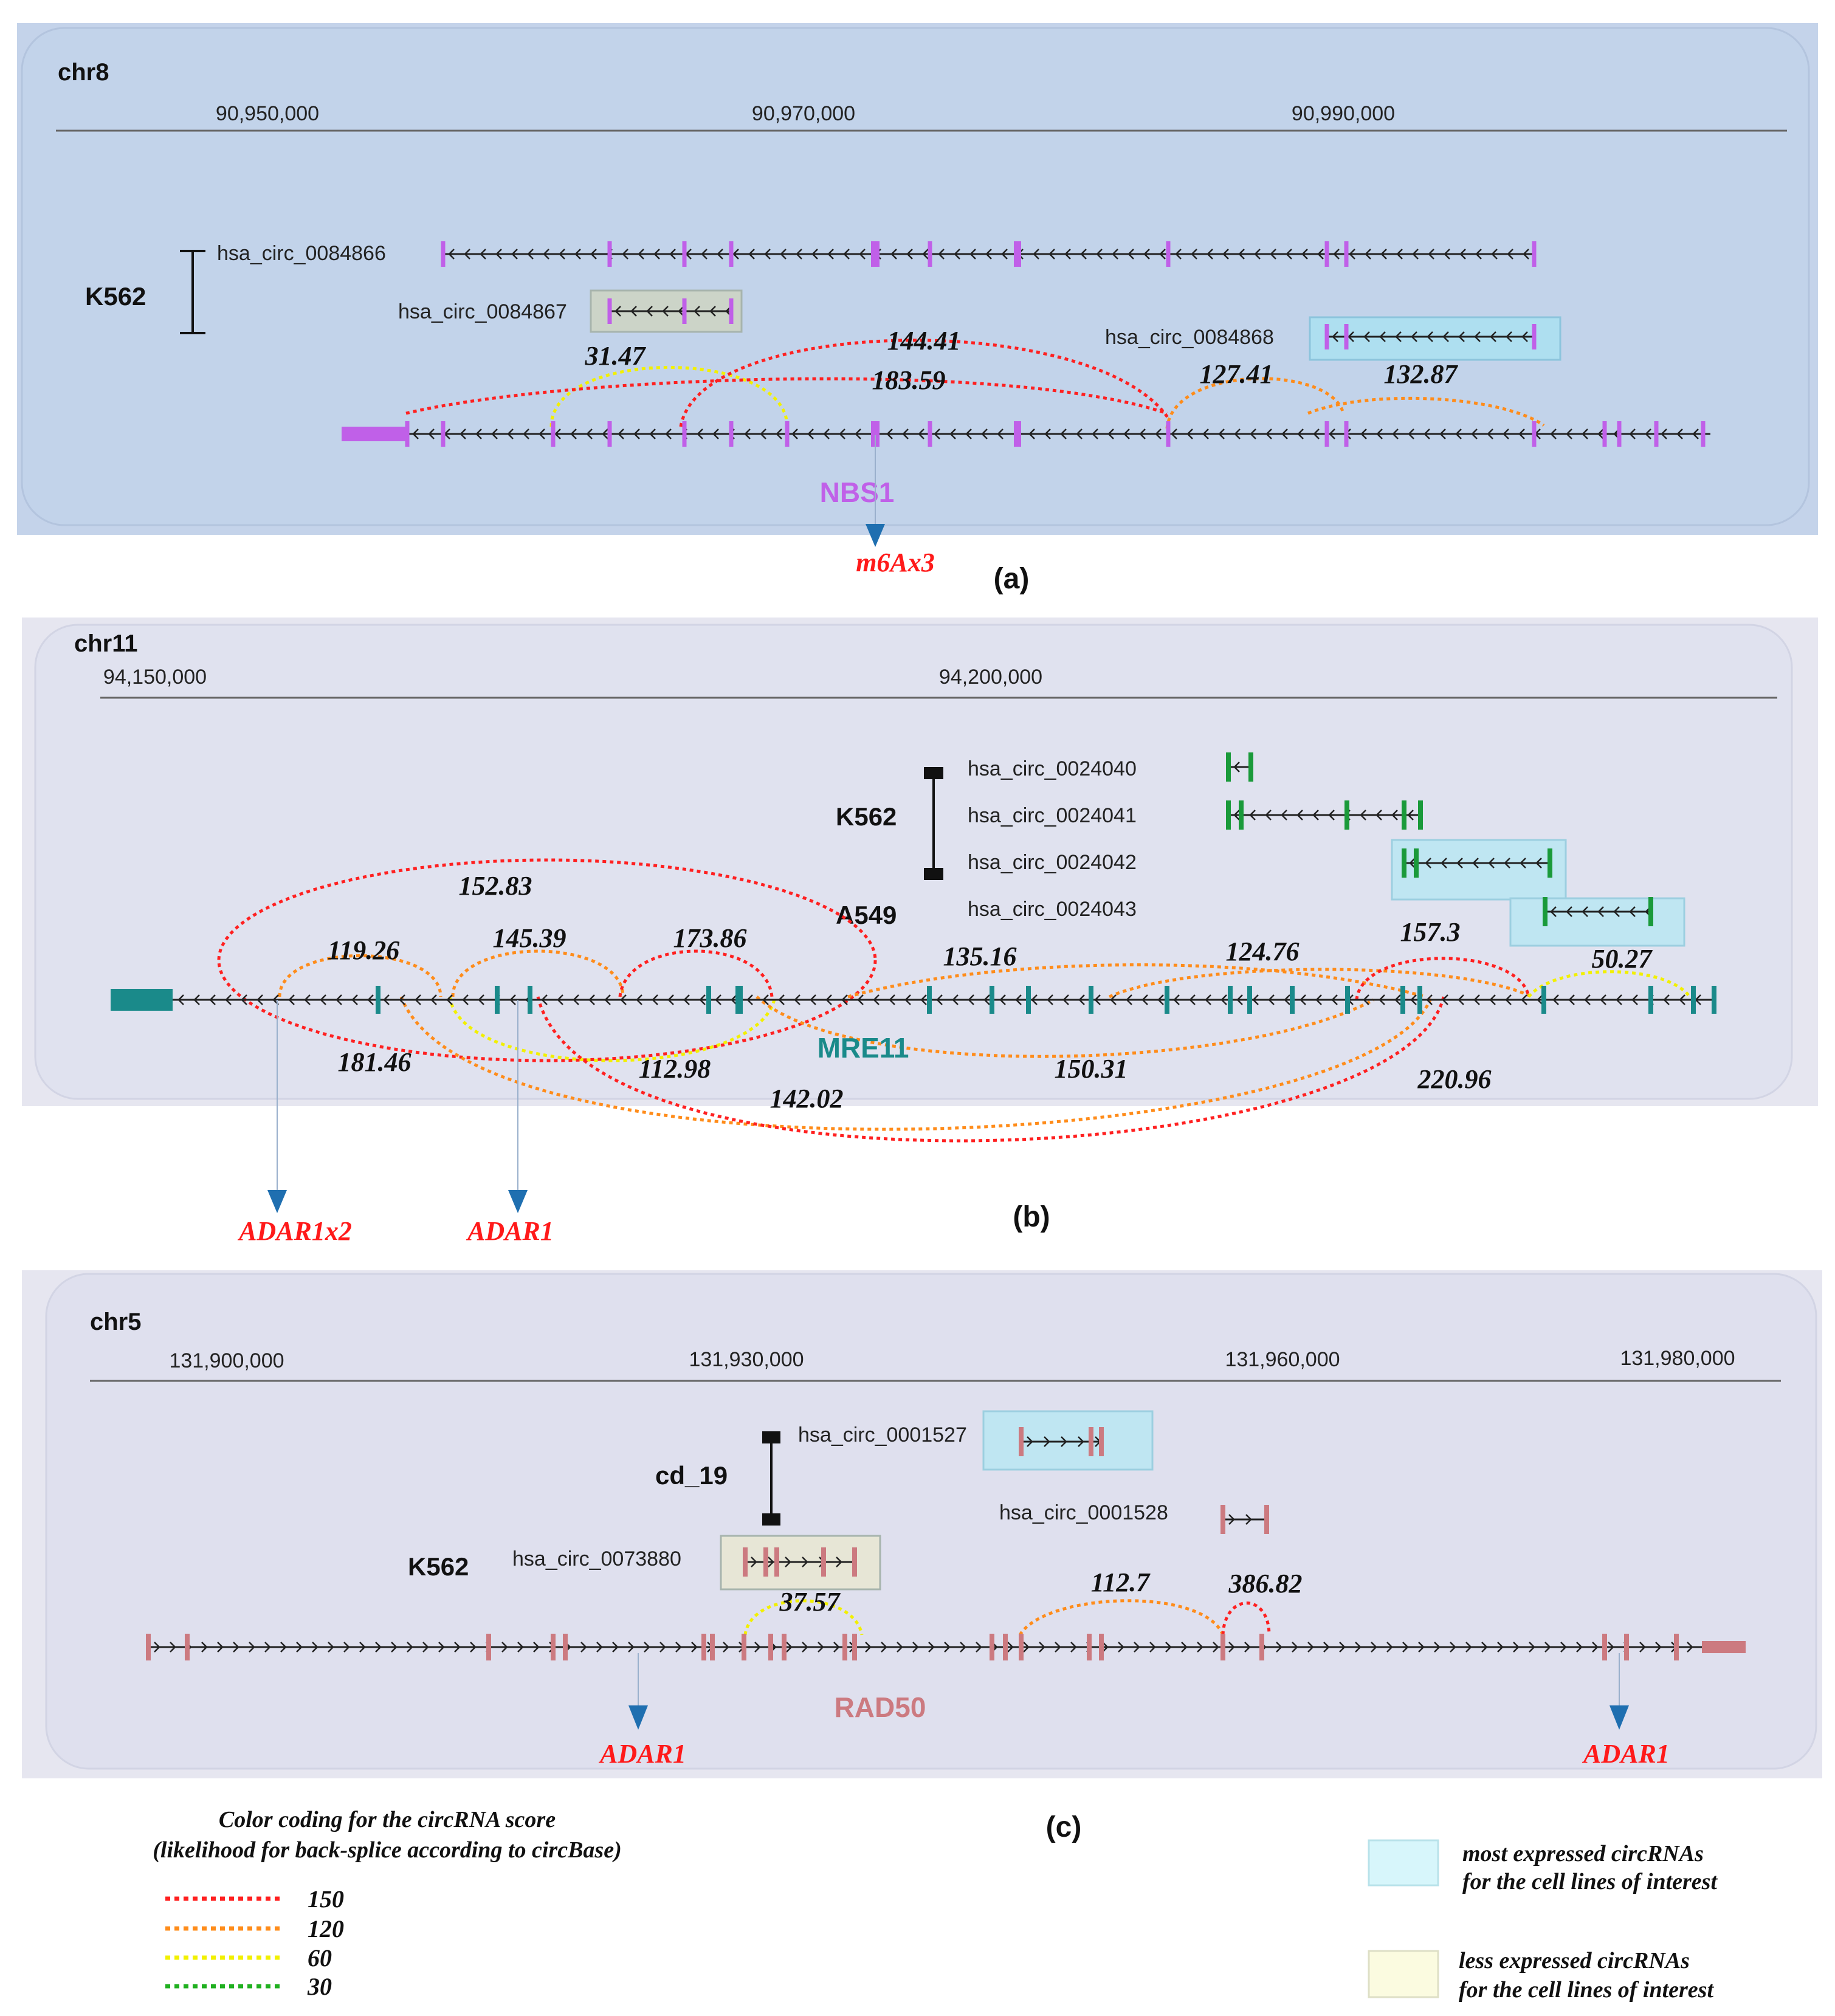  What do you see at coordinates (529, 938) in the screenshot?
I see `panel-b-score-3: 145.39` at bounding box center [529, 938].